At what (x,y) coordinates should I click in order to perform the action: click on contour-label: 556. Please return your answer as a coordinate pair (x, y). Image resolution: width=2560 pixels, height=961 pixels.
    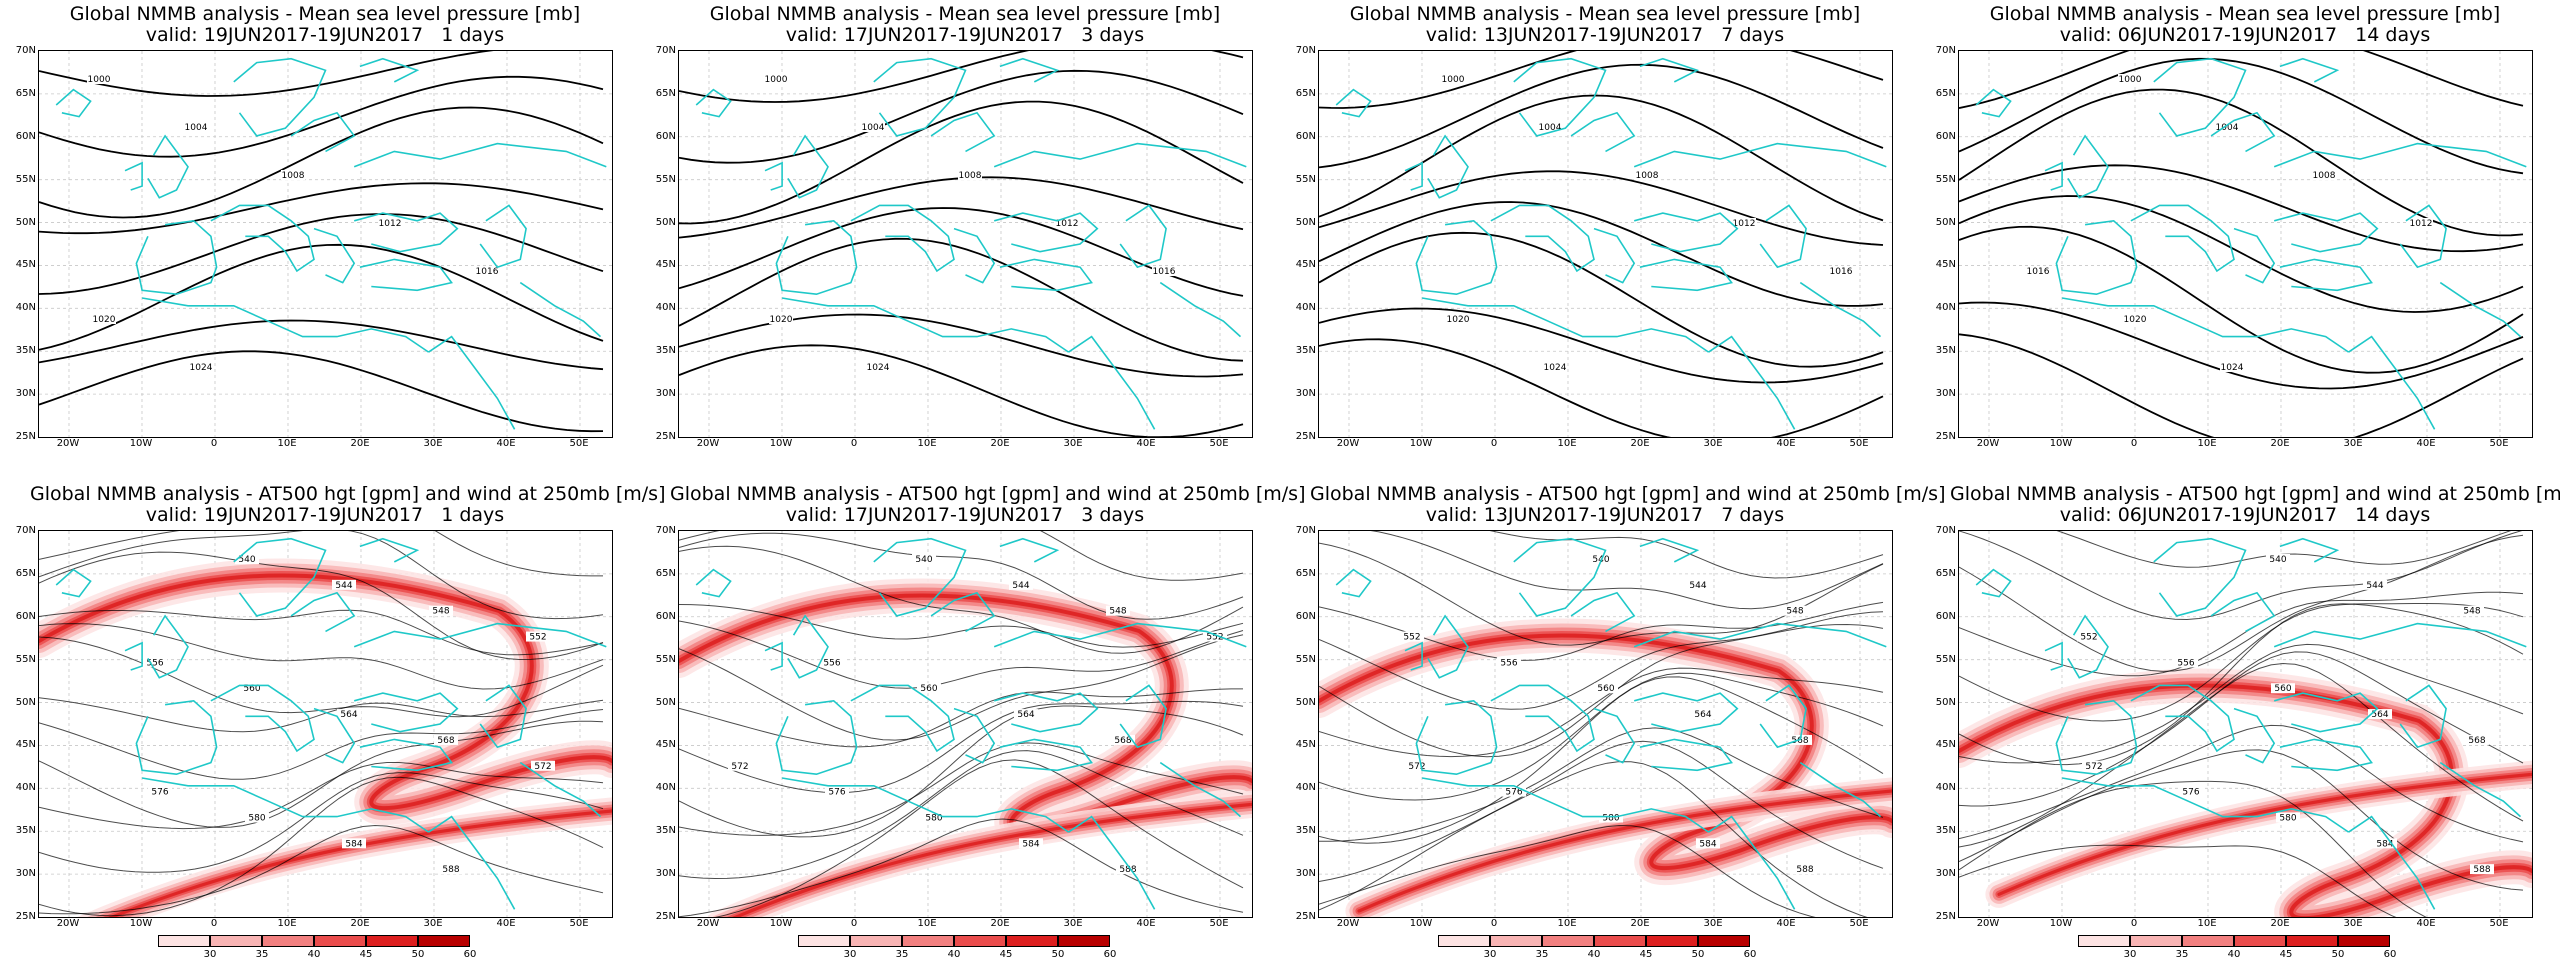
    Looking at the image, I should click on (154, 663).